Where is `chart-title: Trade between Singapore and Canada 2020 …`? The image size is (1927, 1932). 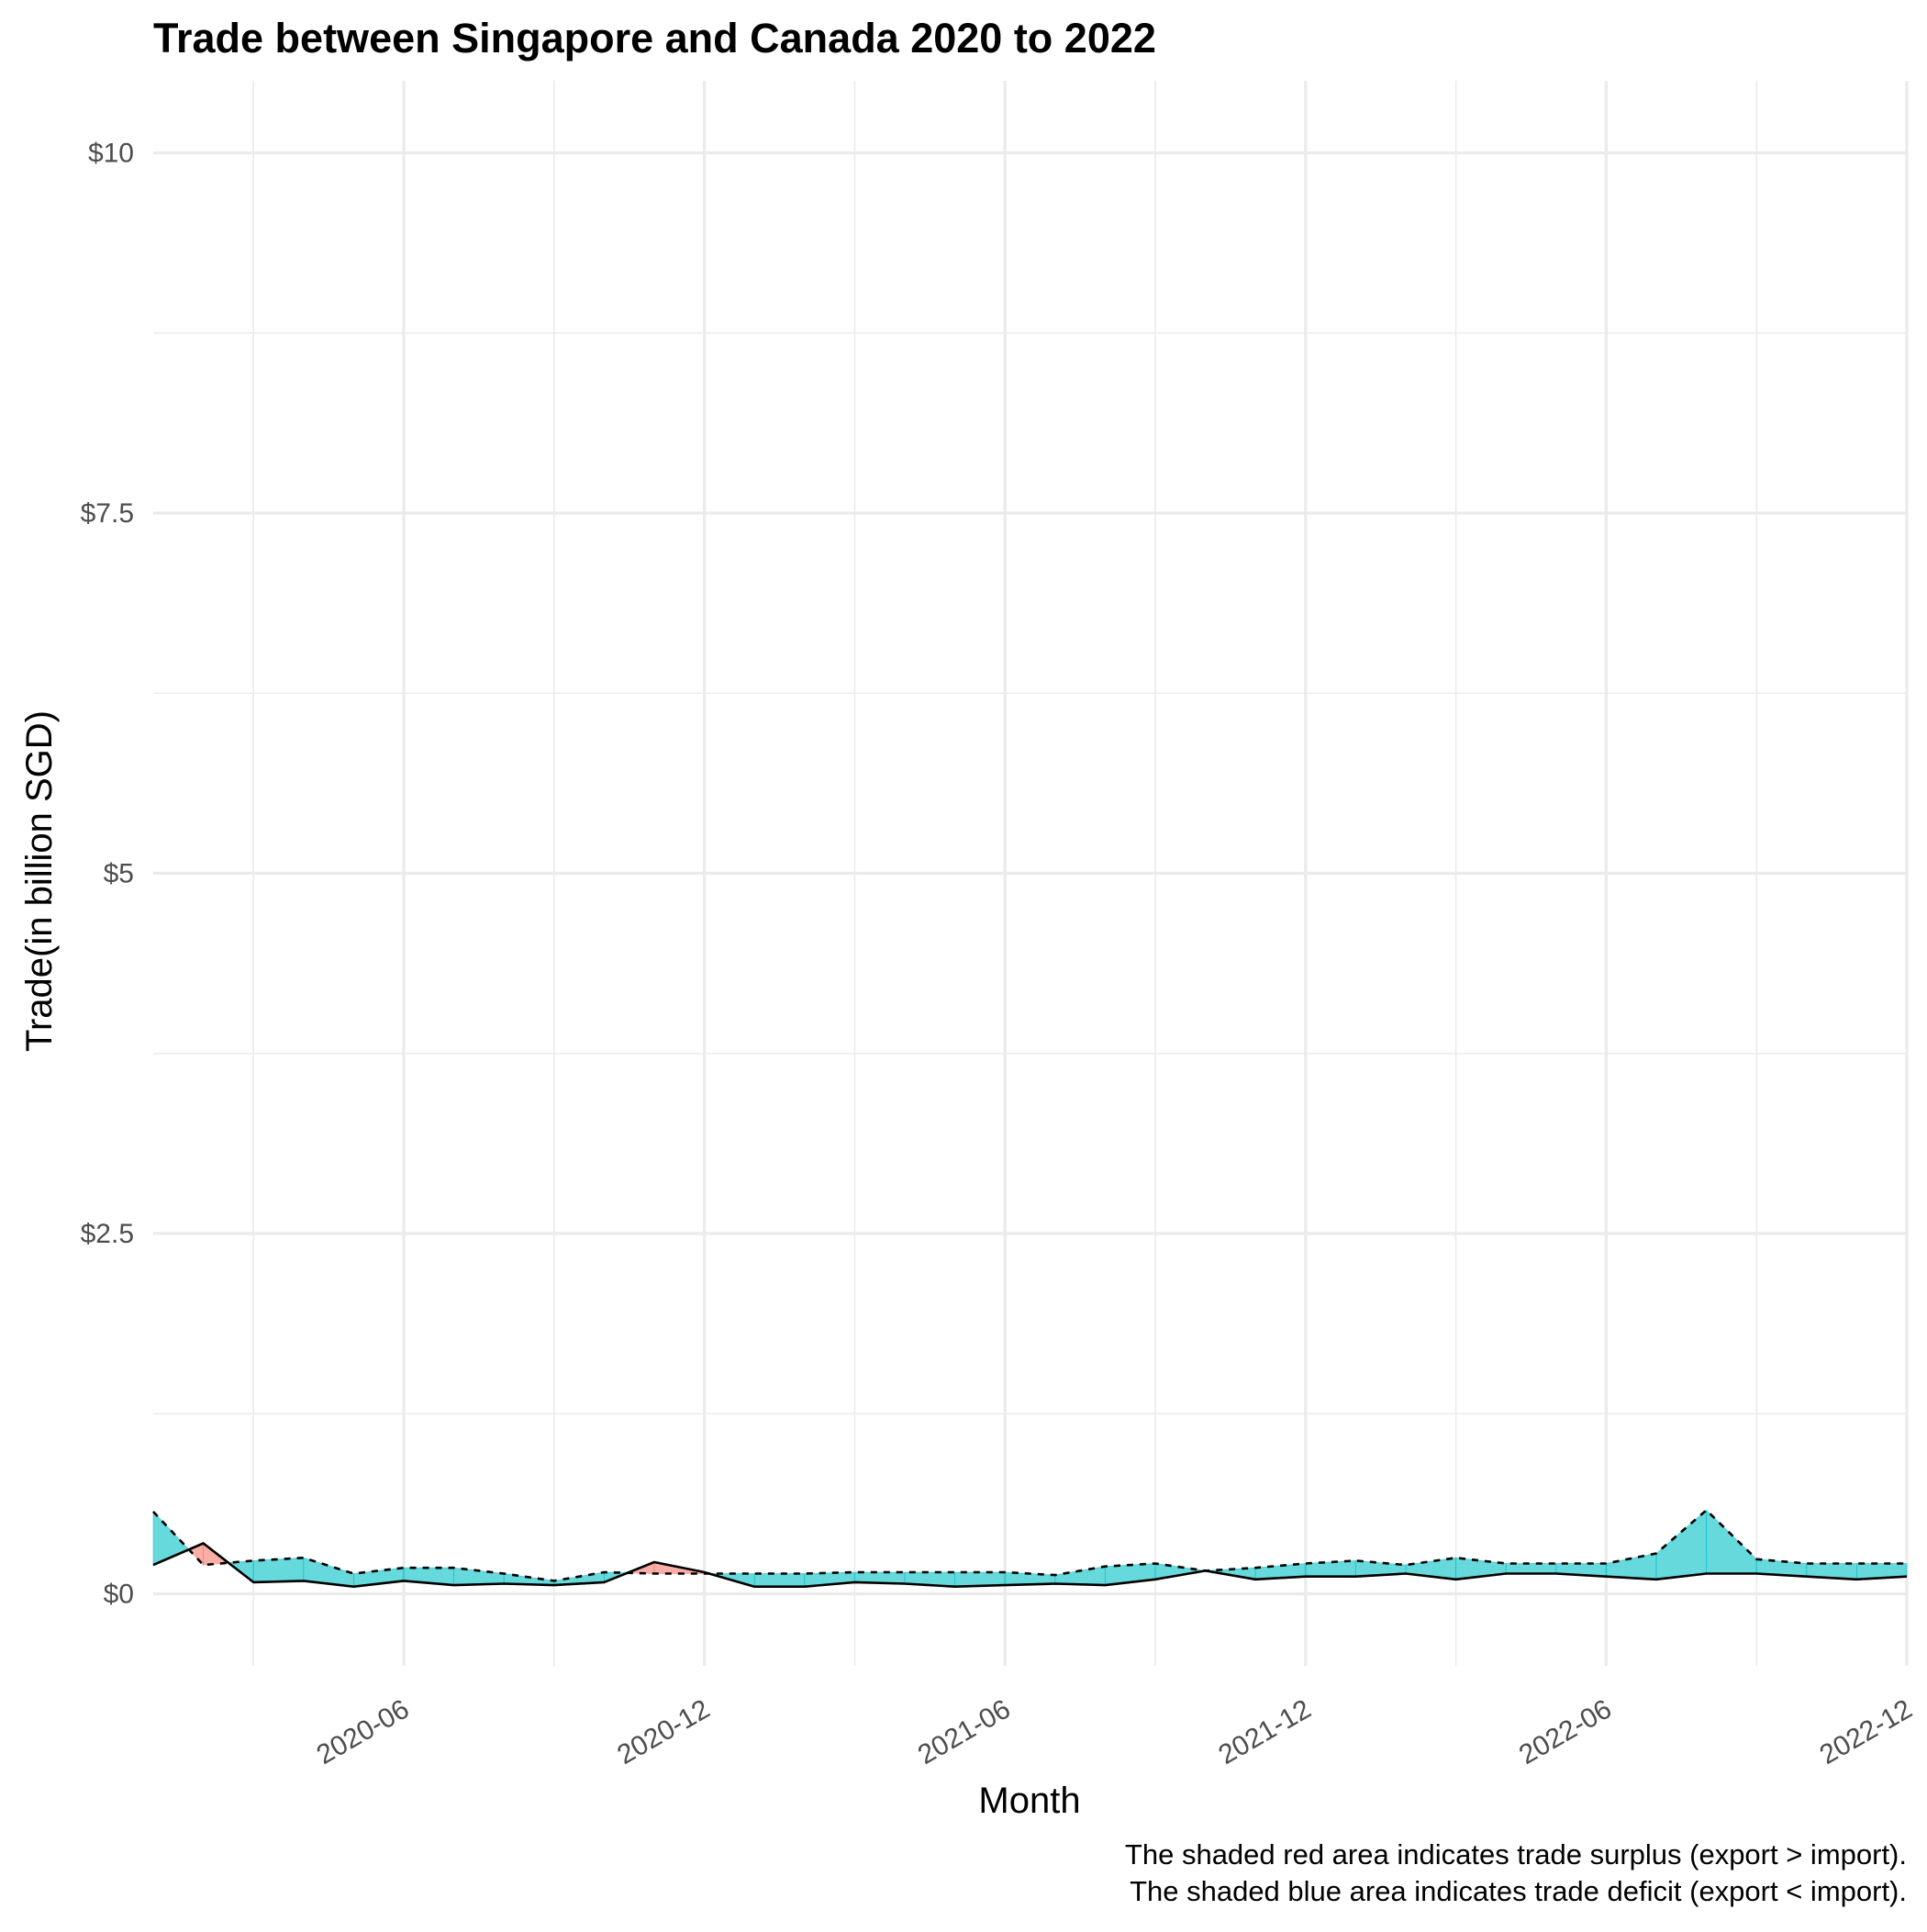
chart-title: Trade between Singapore and Canada 2020 … is located at coordinates (654, 38).